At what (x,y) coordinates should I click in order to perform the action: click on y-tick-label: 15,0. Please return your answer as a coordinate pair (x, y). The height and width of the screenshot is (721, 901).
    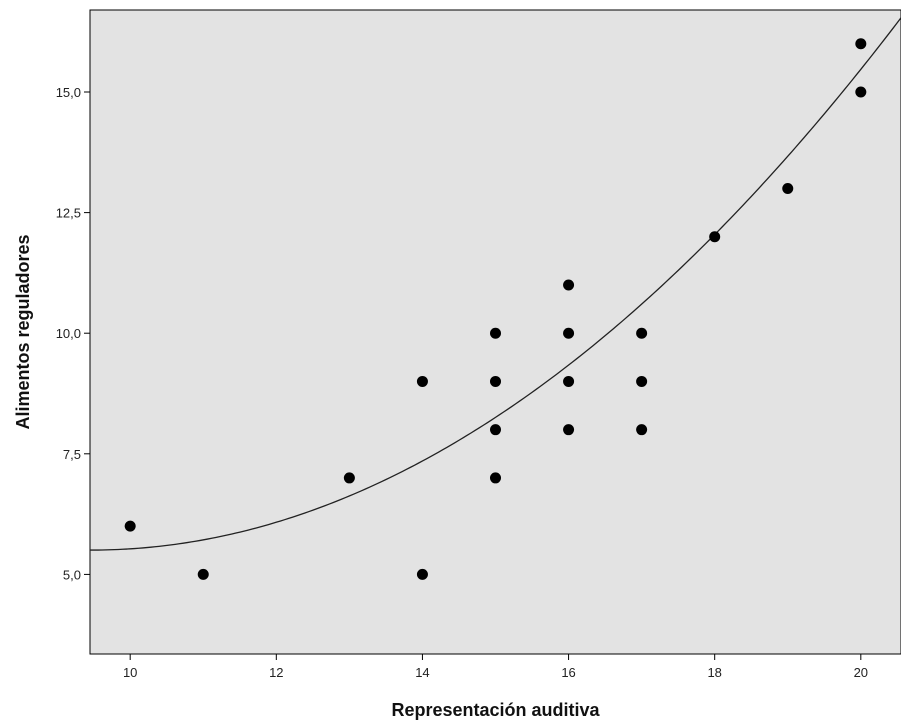
    Looking at the image, I should click on (68, 92).